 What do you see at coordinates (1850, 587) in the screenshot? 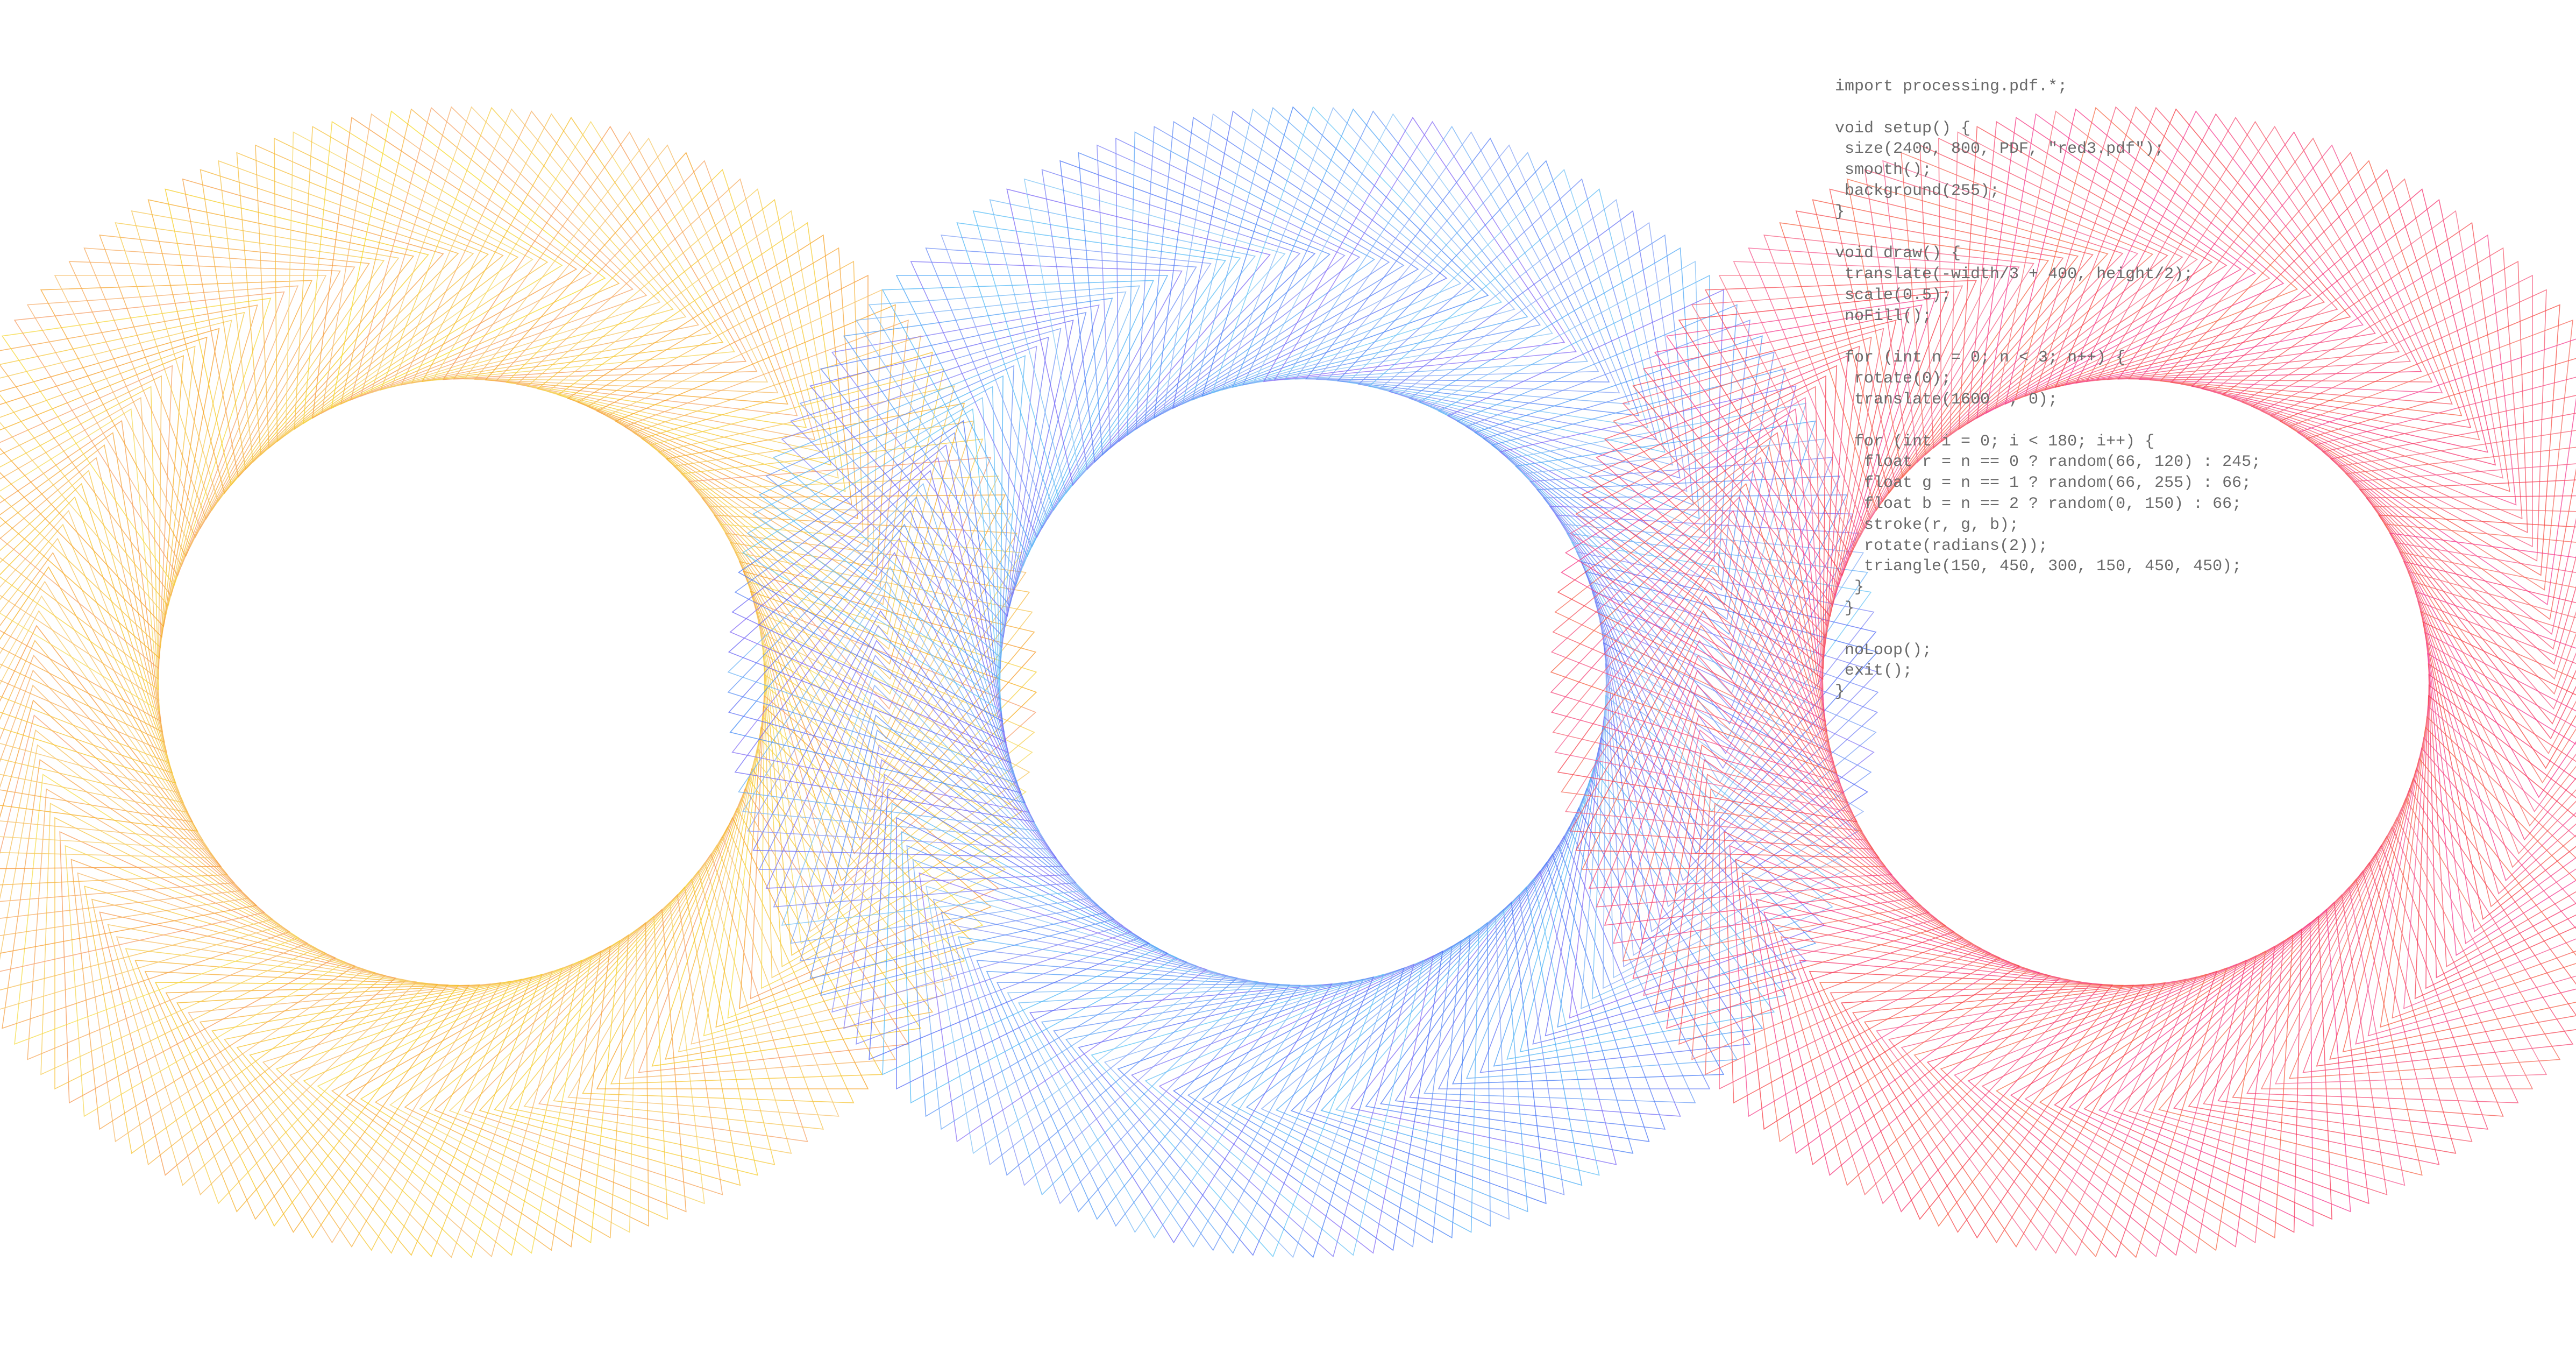
I see `code-line: }` at bounding box center [1850, 587].